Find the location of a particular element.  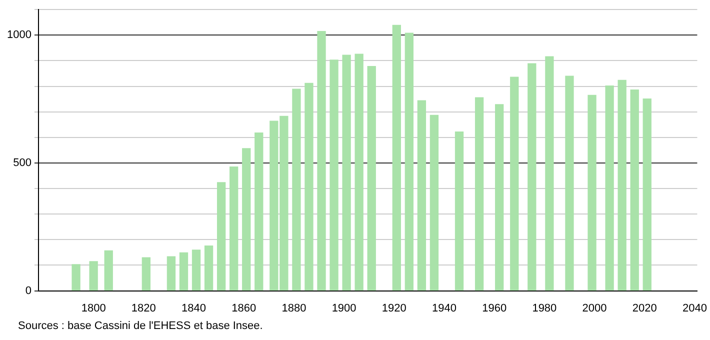

source-note: Sources : base Cassini de l'EHESS et base Insee. is located at coordinates (140, 326).